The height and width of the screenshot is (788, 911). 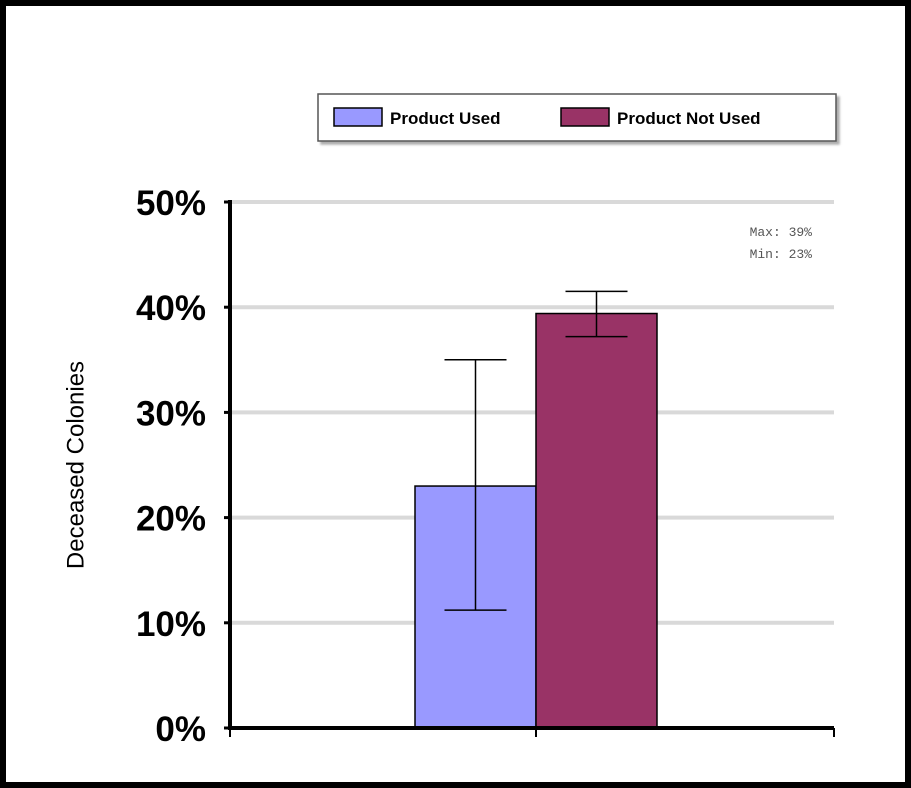 I want to click on y-tick-label: 0%, so click(x=180, y=729).